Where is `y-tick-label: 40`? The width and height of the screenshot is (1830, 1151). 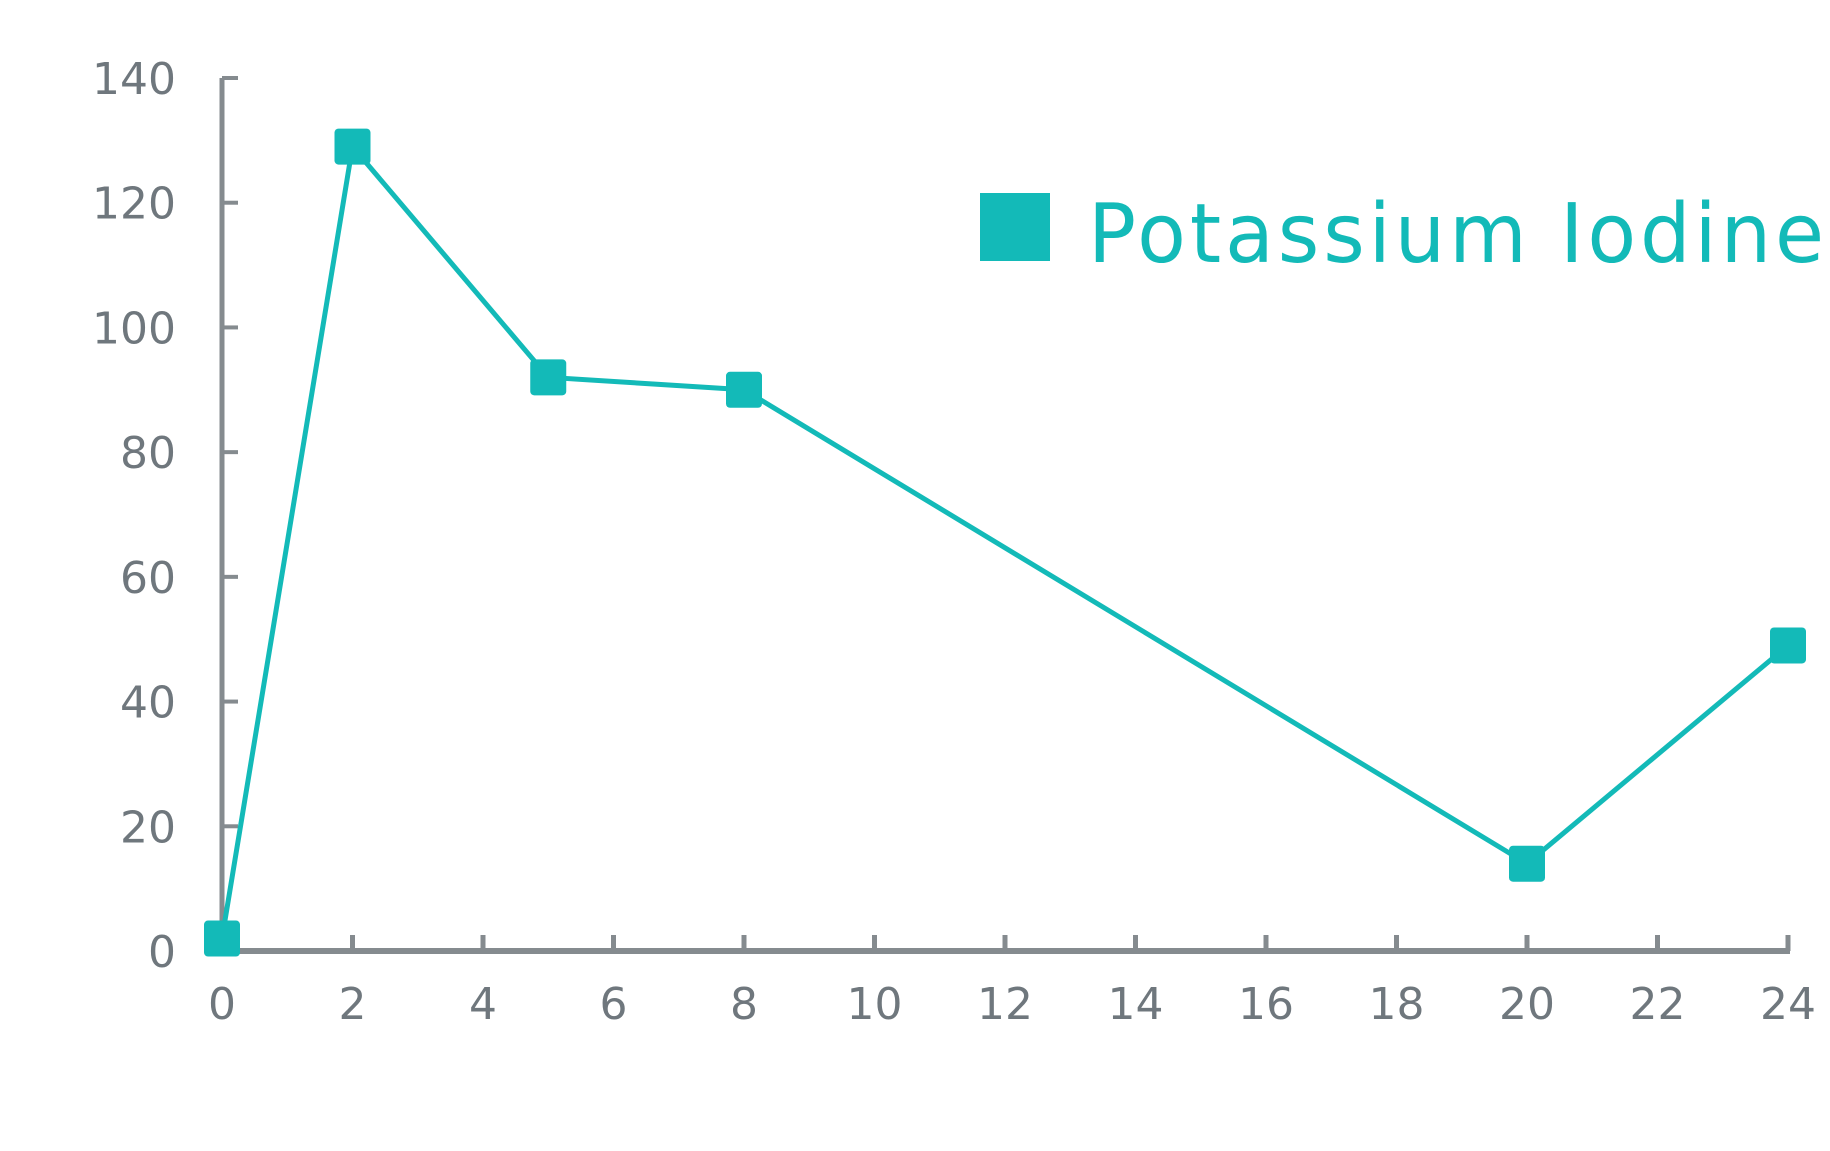
y-tick-label: 40 is located at coordinates (148, 703).